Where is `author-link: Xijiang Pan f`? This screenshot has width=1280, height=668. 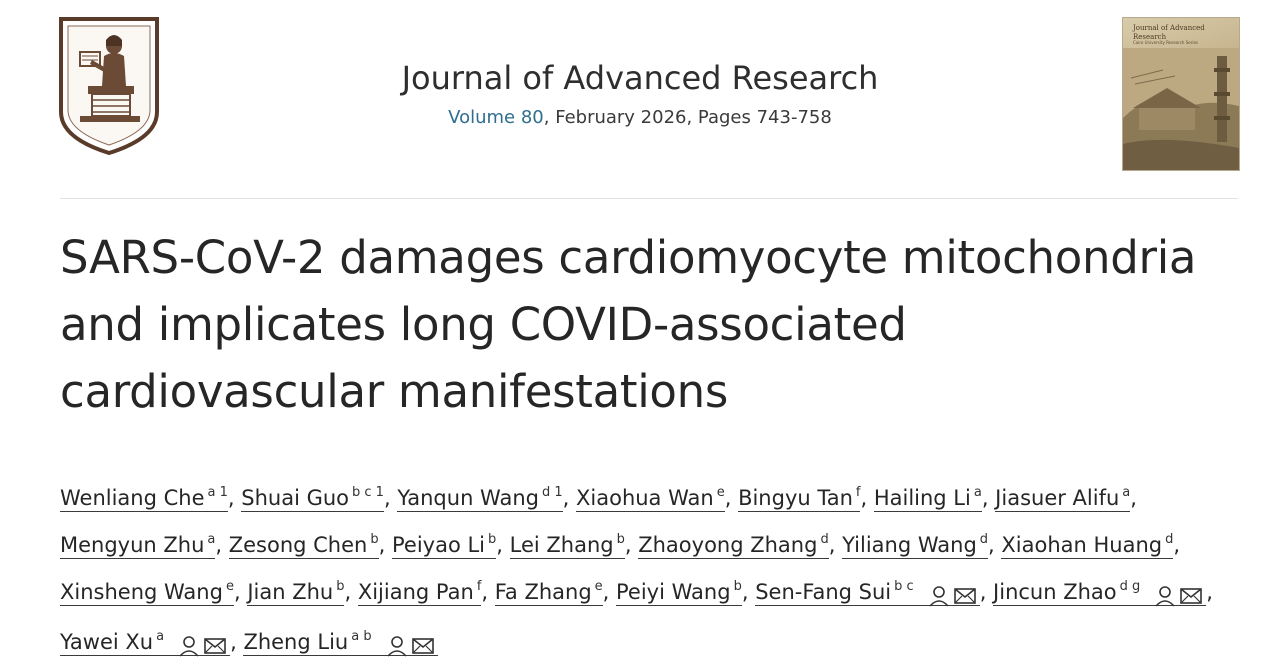
author-link: Xijiang Pan f is located at coordinates (419, 592).